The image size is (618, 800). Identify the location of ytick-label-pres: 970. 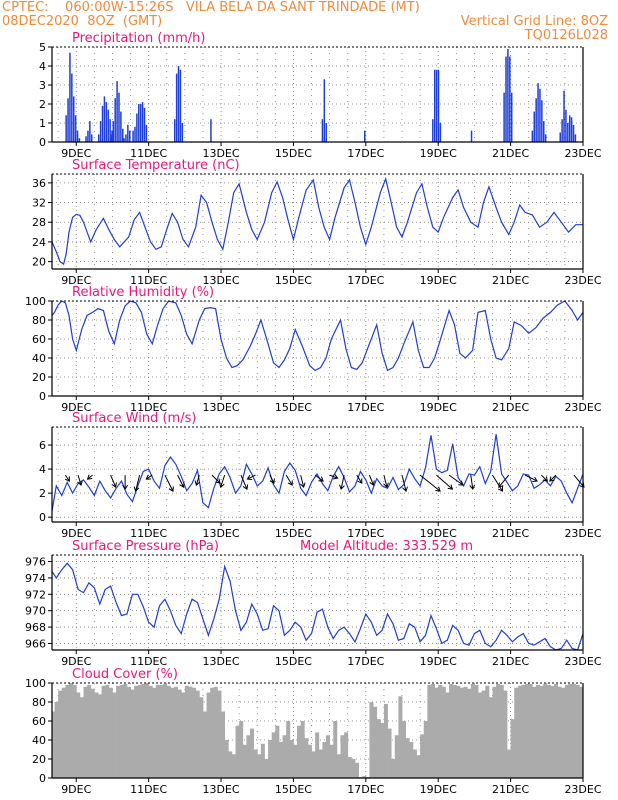
(35, 611).